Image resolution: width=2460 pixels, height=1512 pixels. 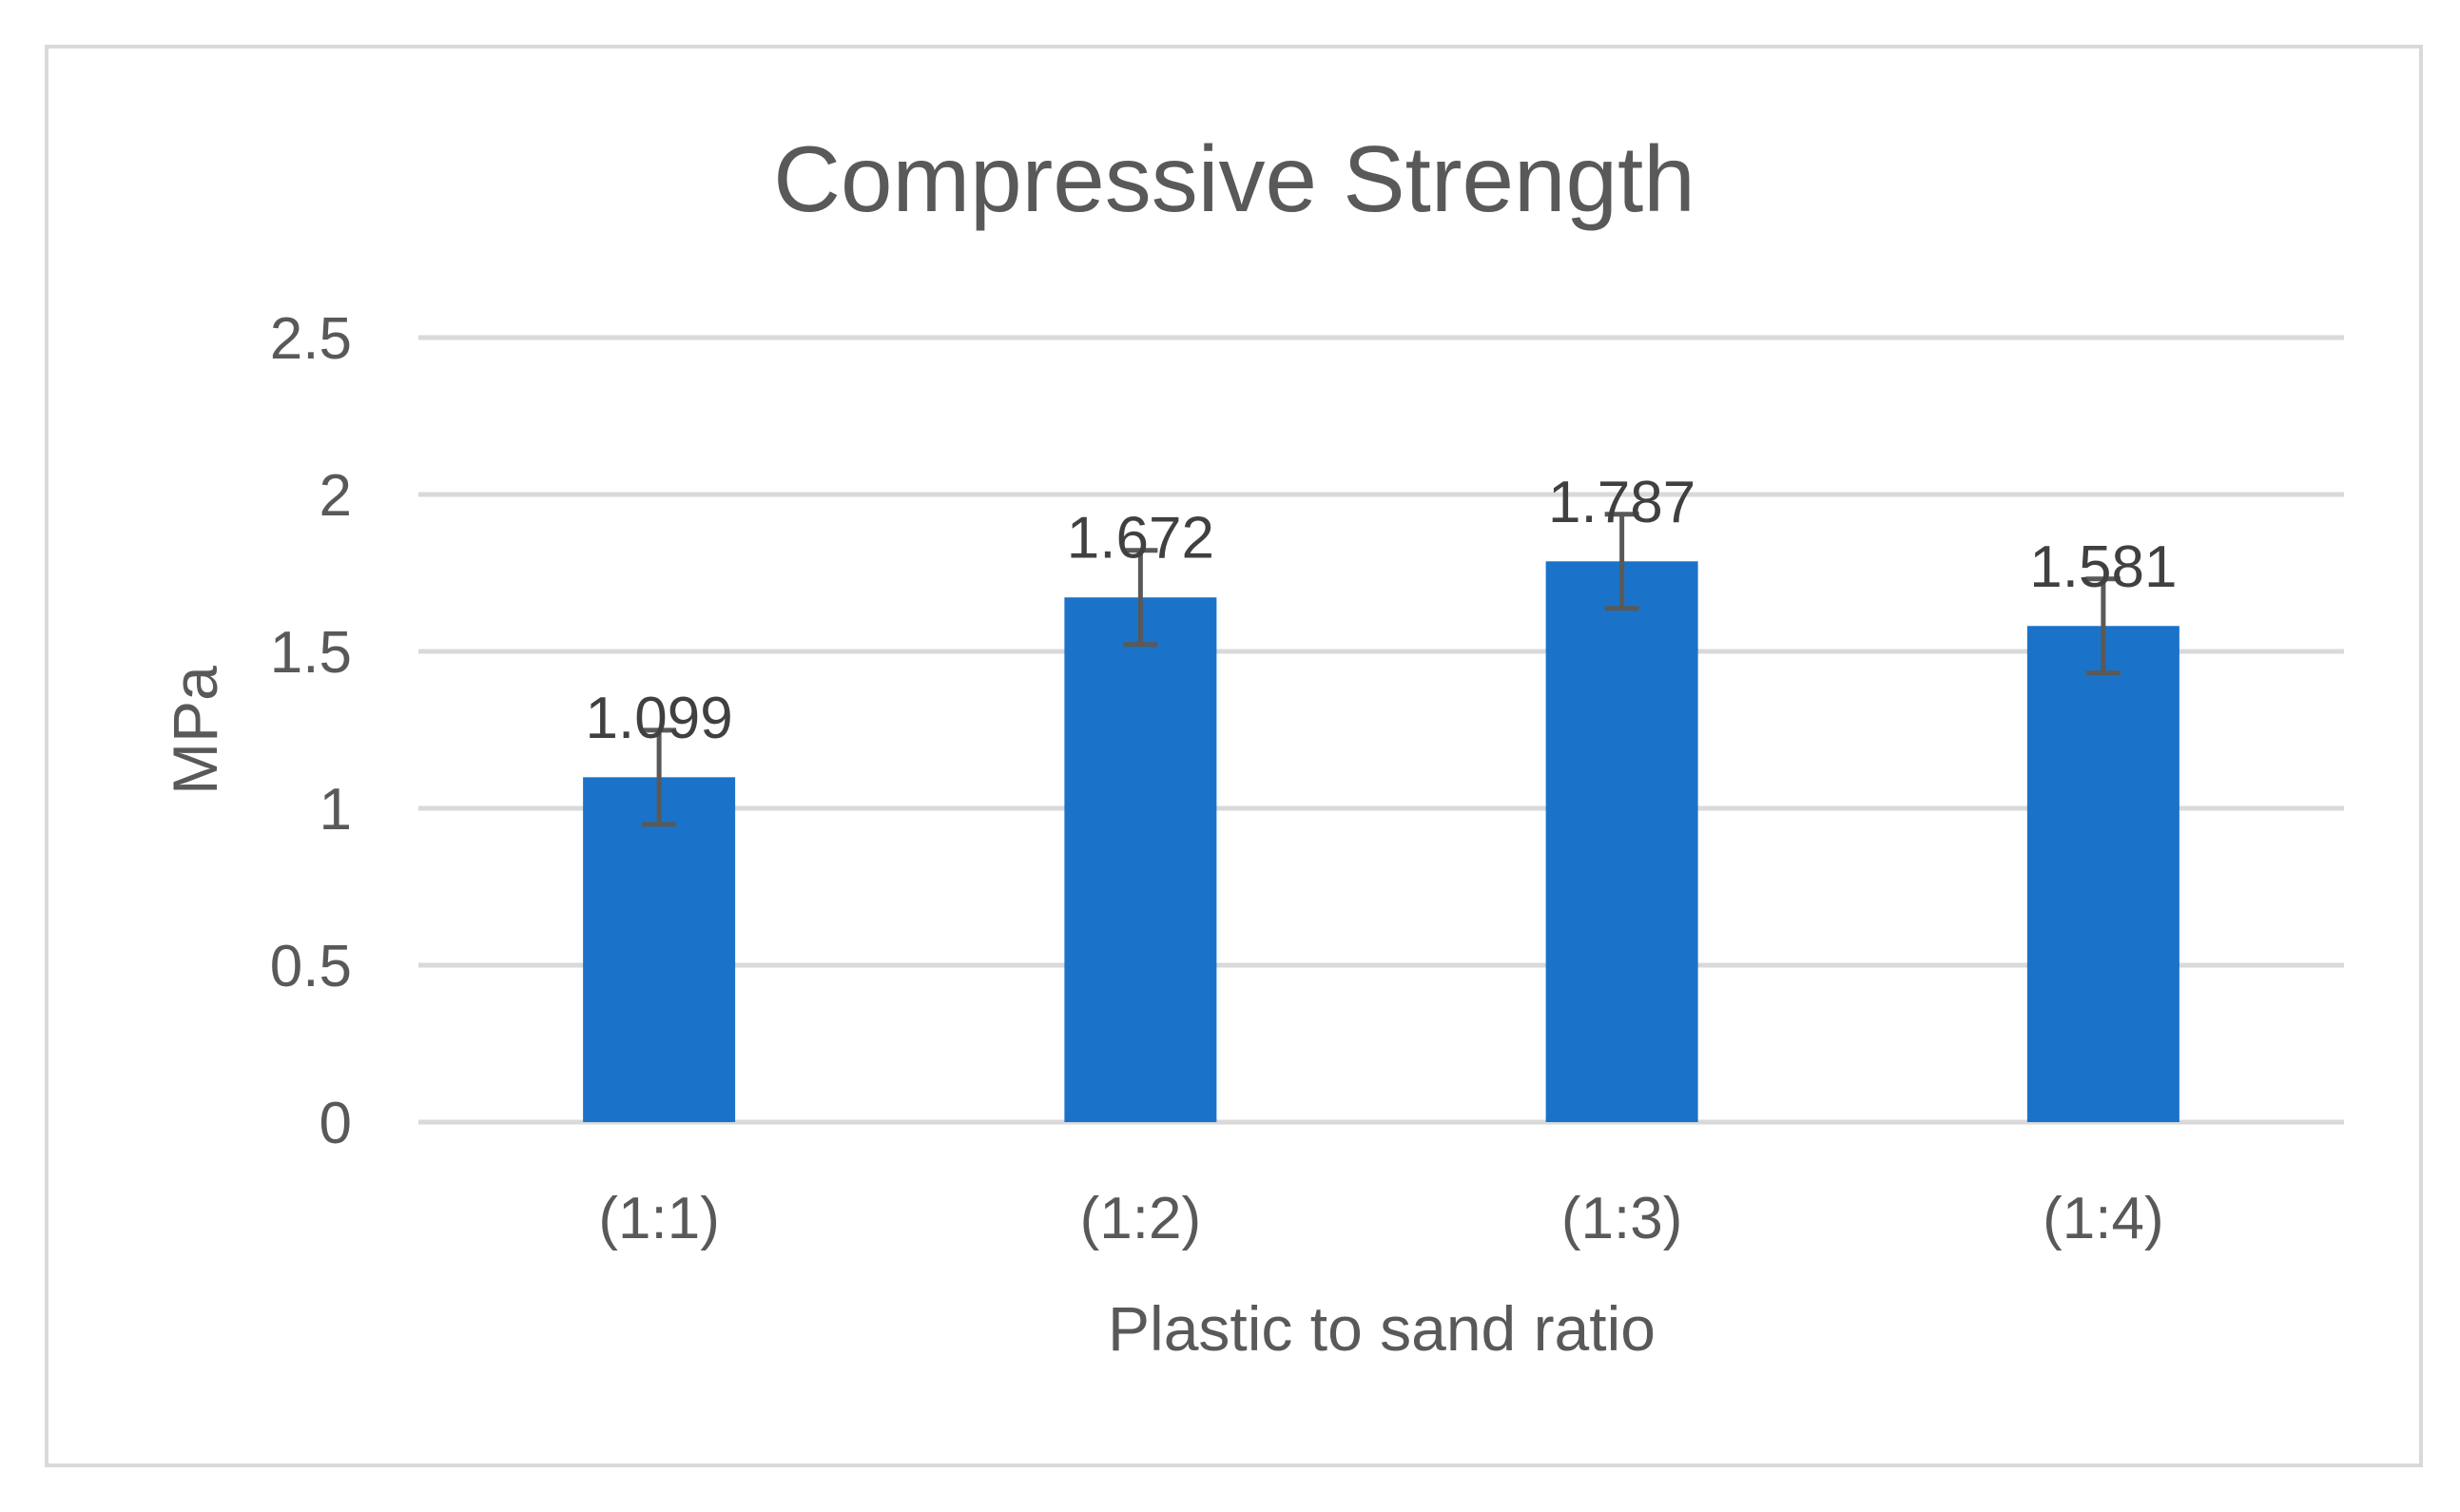 What do you see at coordinates (1380, 1218) in the screenshot?
I see `x-axis-tick-labels: (1:1) (1:2) (1:3) (1:4)` at bounding box center [1380, 1218].